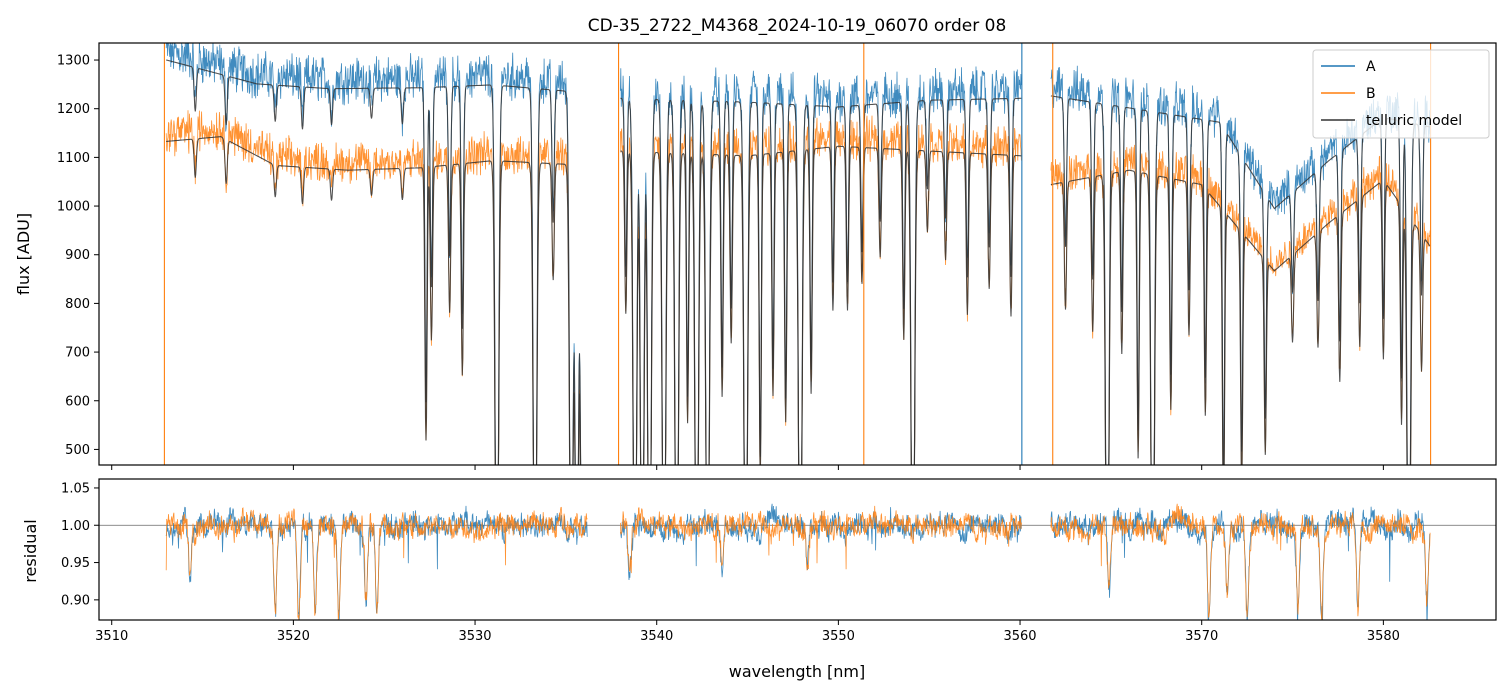 Image resolution: width=1510 pixels, height=696 pixels. What do you see at coordinates (77, 401) in the screenshot?
I see `flux-y-tick-label: 600` at bounding box center [77, 401].